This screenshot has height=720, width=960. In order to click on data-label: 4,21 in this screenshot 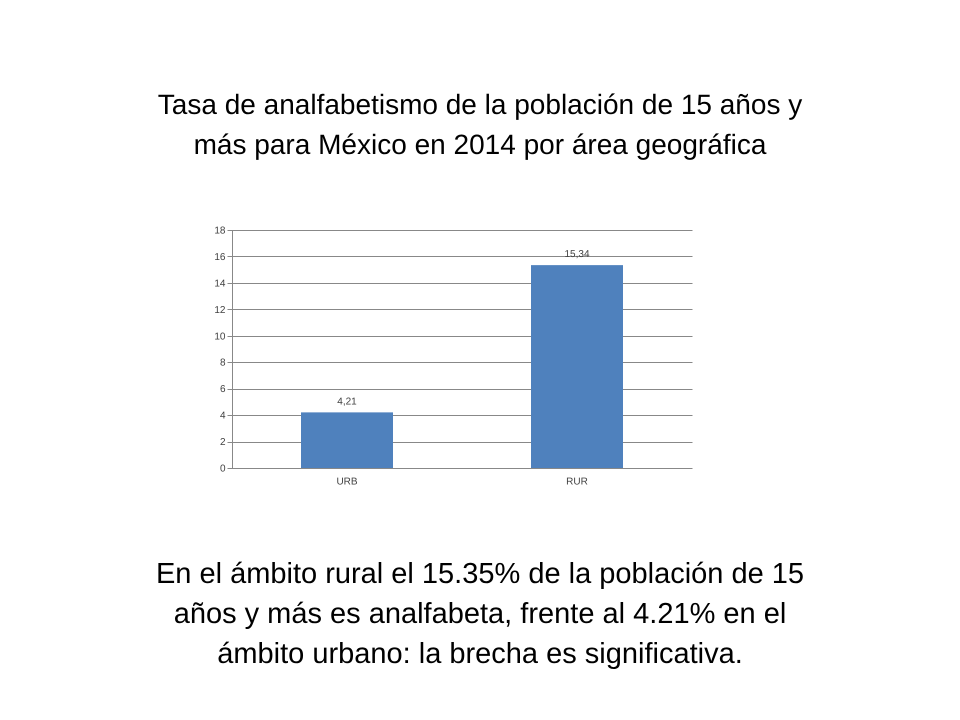, I will do `click(347, 402)`.